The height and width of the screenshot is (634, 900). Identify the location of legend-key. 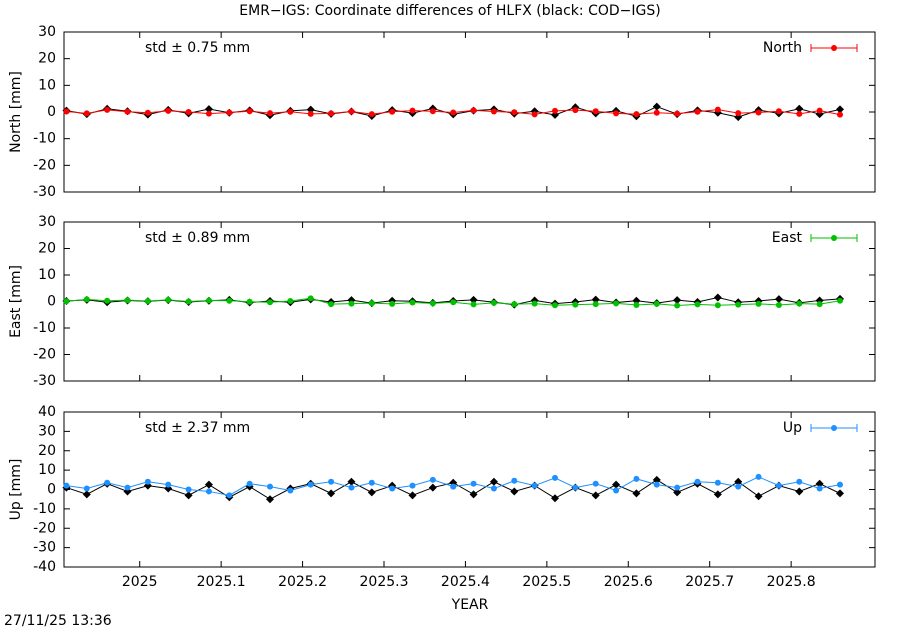
(834, 238).